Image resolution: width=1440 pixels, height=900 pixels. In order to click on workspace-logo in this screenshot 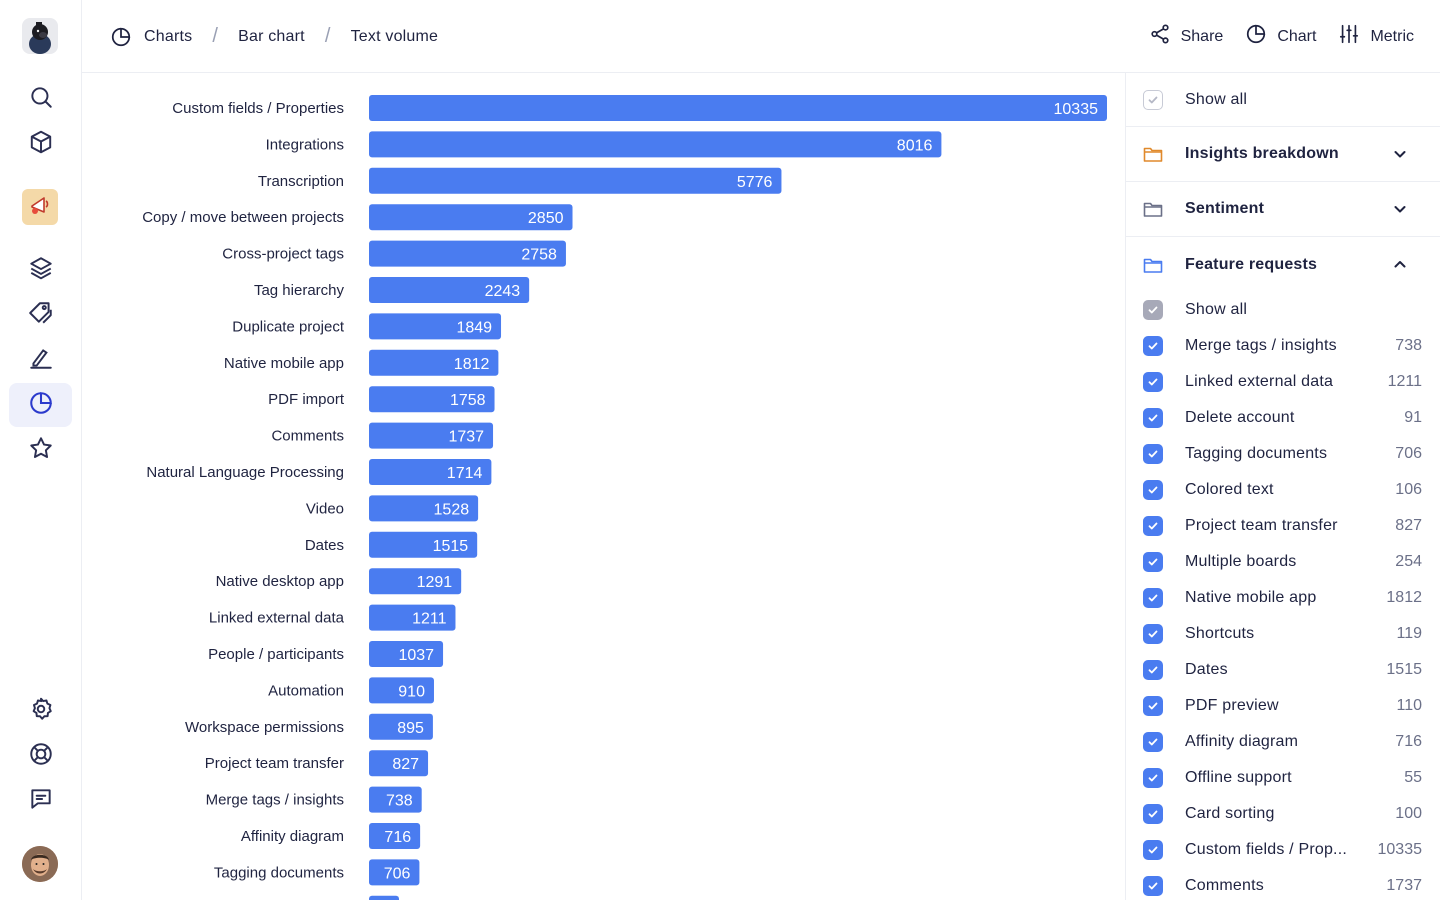, I will do `click(40, 36)`.